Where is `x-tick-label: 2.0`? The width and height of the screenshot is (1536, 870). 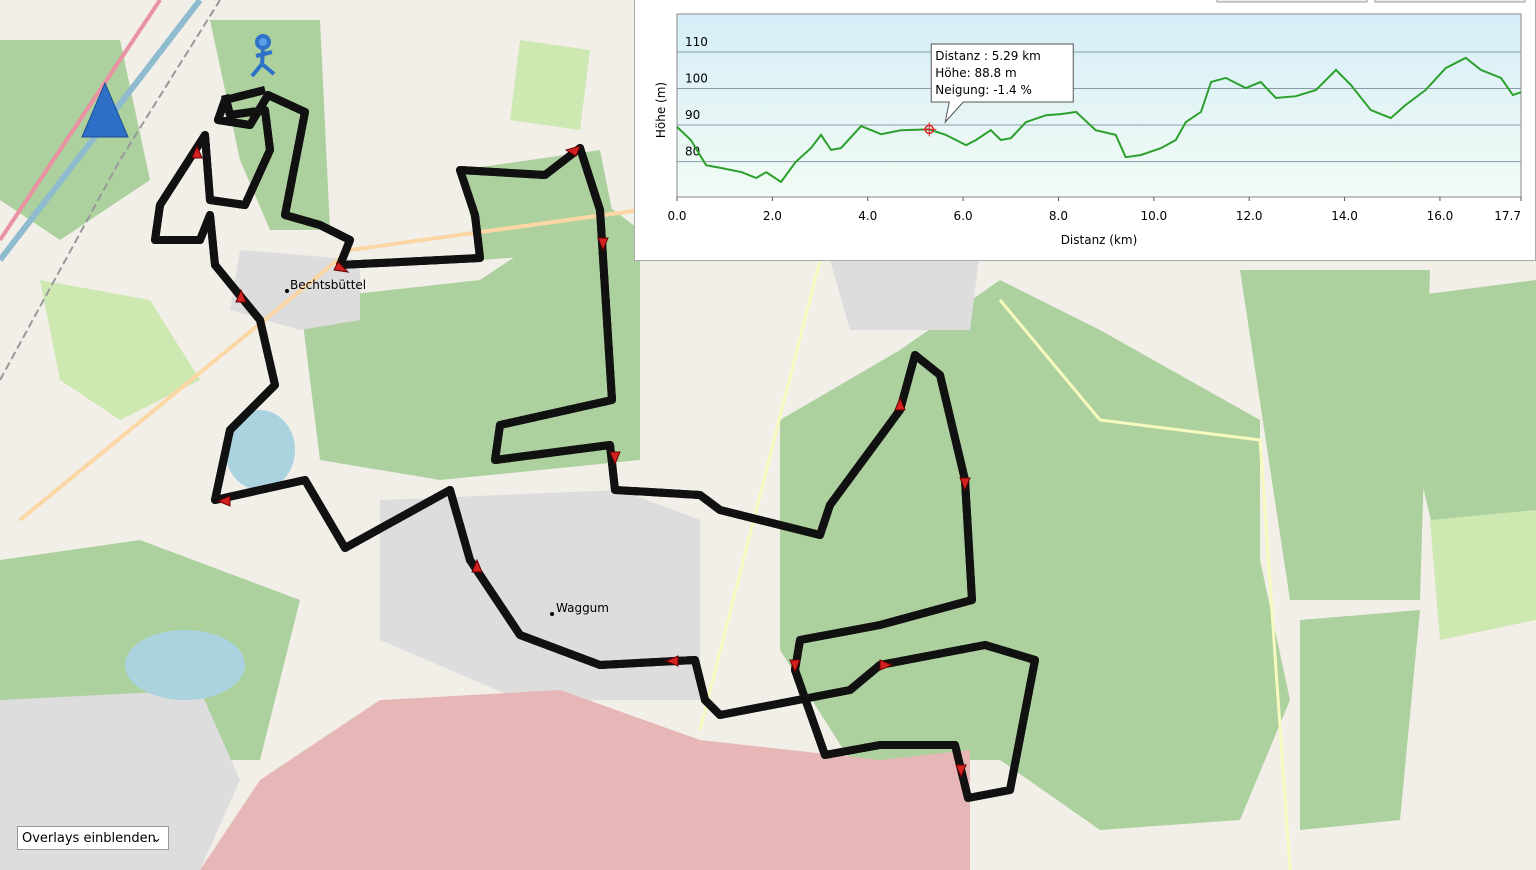 x-tick-label: 2.0 is located at coordinates (772, 216).